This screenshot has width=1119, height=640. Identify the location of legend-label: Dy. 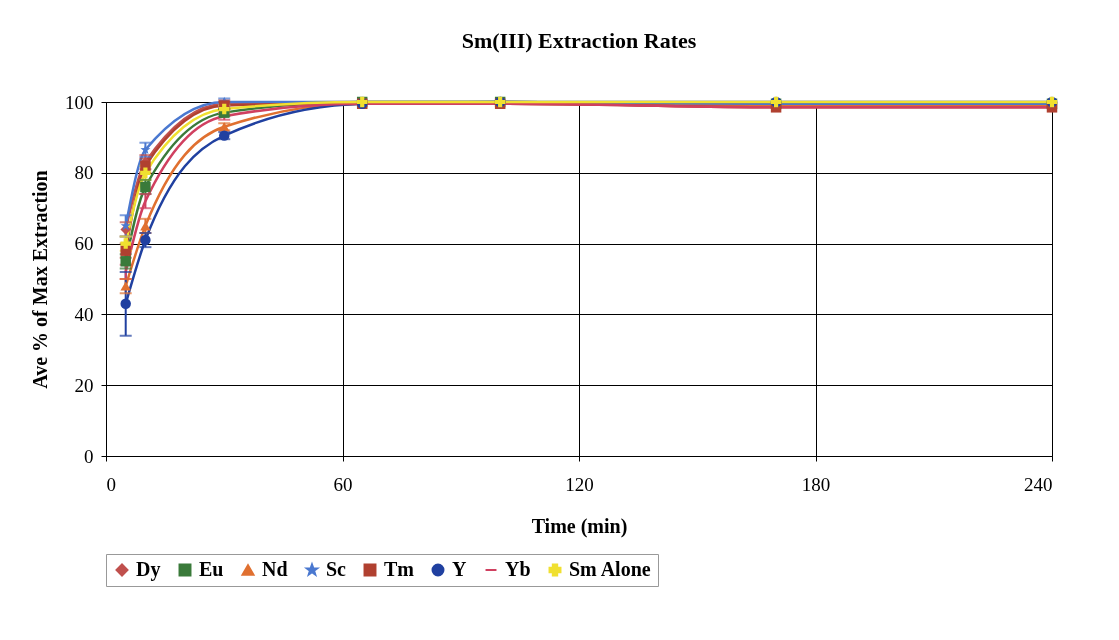
(148, 569).